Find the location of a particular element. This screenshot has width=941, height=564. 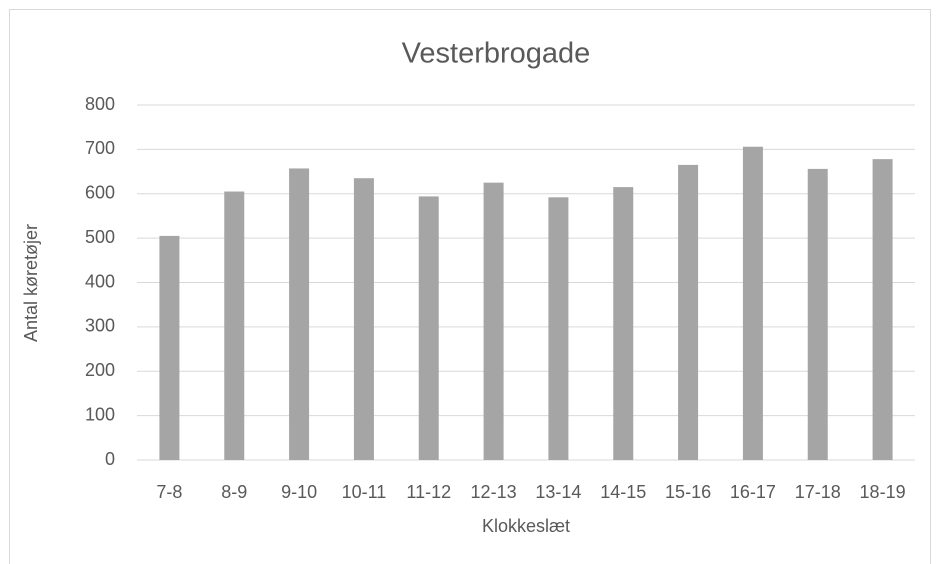

y-tick-label: 0 is located at coordinates (110, 459).